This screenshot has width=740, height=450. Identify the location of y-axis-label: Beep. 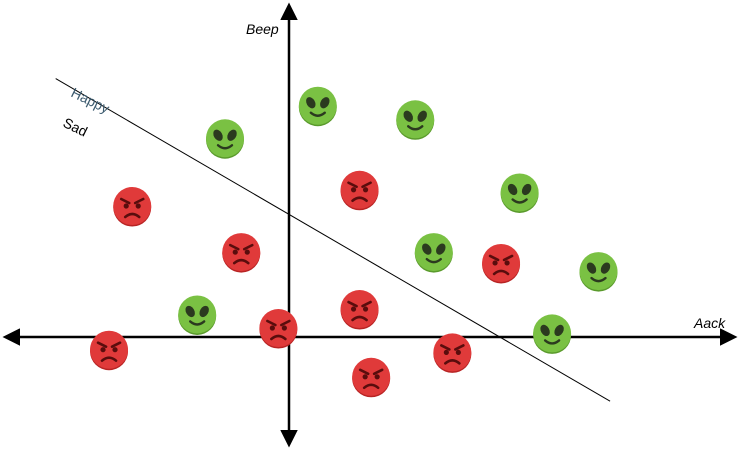
(262, 29).